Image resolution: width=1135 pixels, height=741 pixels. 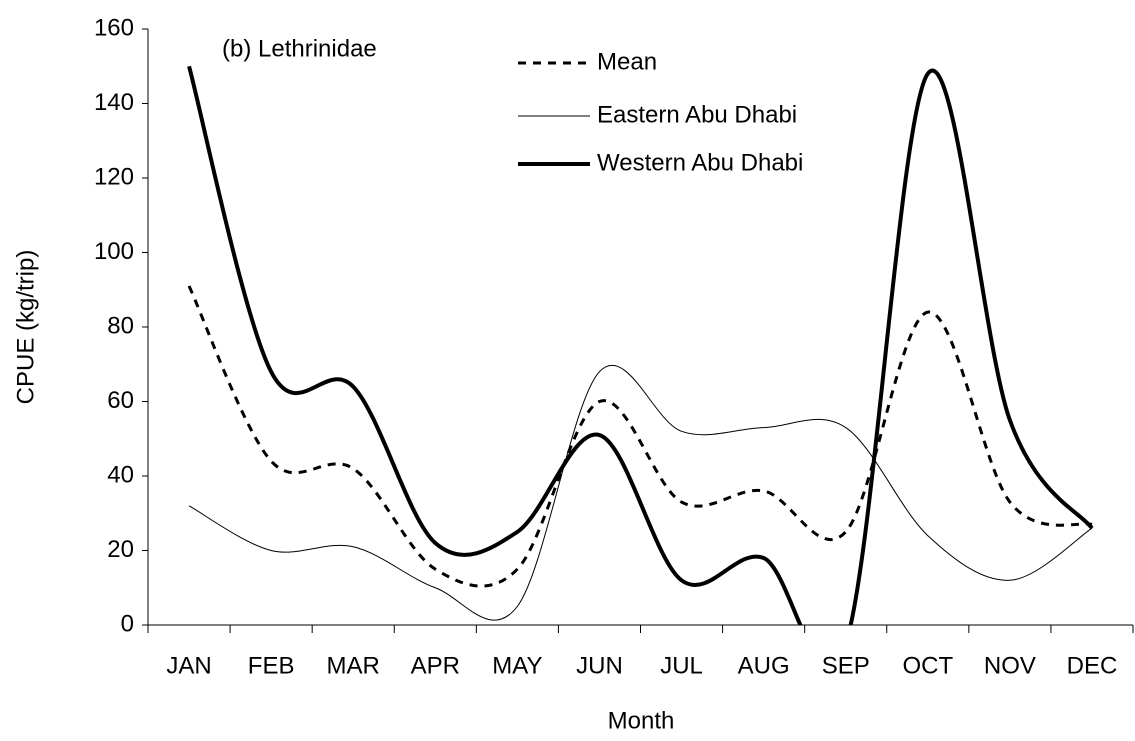 What do you see at coordinates (435, 665) in the screenshot?
I see `x-tick-label: APR` at bounding box center [435, 665].